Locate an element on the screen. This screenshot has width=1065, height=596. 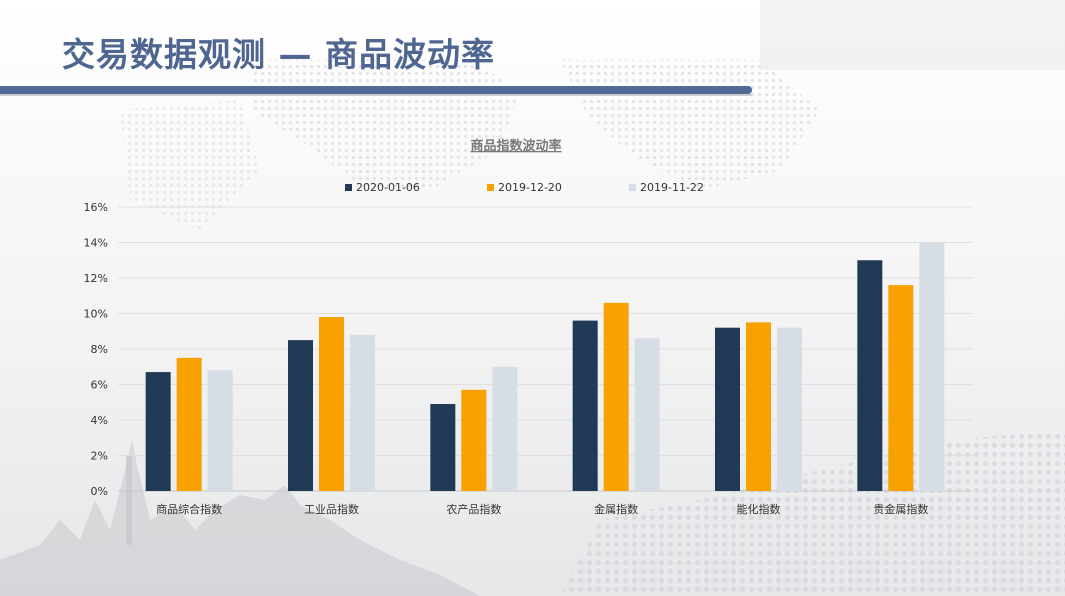
chart-legend: 2020-01-06 2019-12-20 2019-11-22 is located at coordinates (524, 187).